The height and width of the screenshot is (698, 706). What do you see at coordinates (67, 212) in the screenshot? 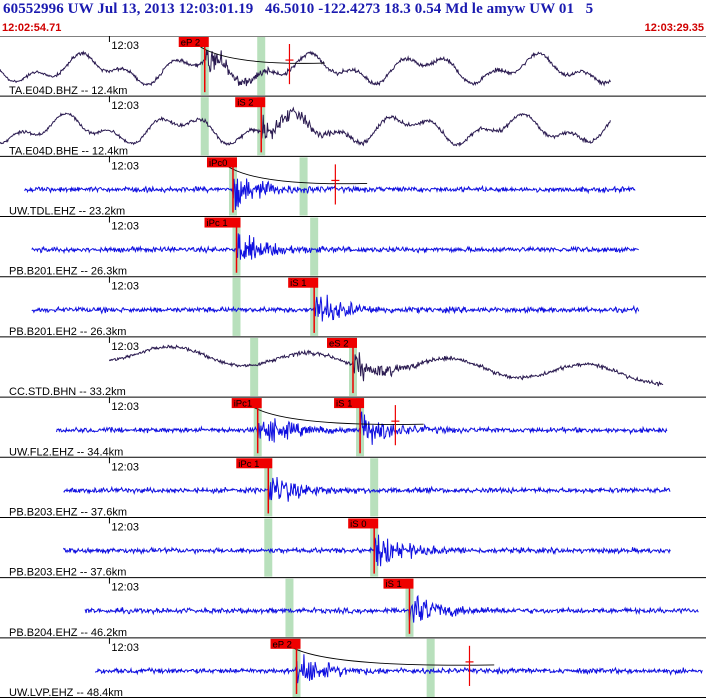
I see `station-label: UW.TDL.EHZ -- 23.2km` at bounding box center [67, 212].